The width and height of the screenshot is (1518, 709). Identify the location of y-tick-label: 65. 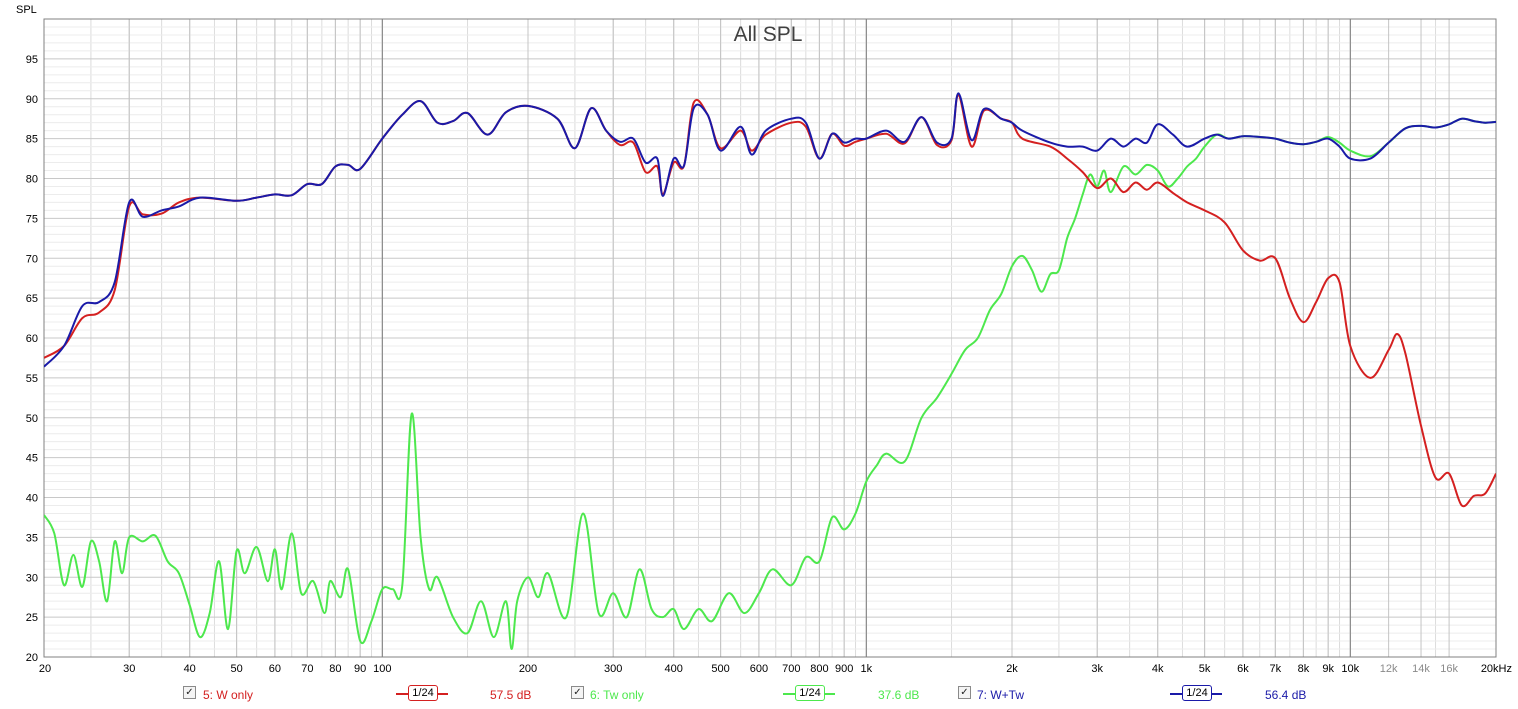
(32, 299).